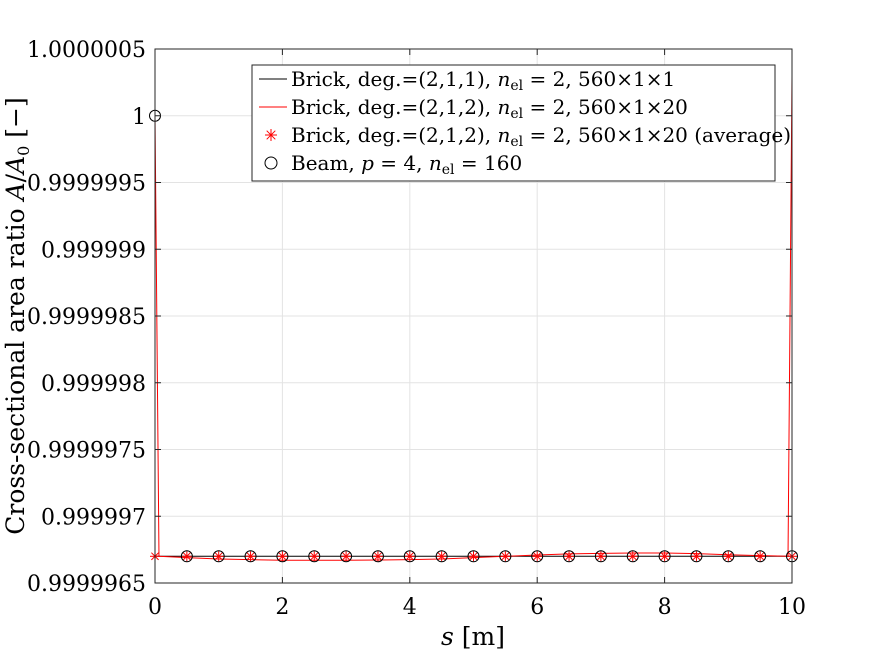  Describe the element at coordinates (17, 315) in the screenshot. I see `y-axis-label: Cross-sectional area ratio A/A0 [−]` at that location.